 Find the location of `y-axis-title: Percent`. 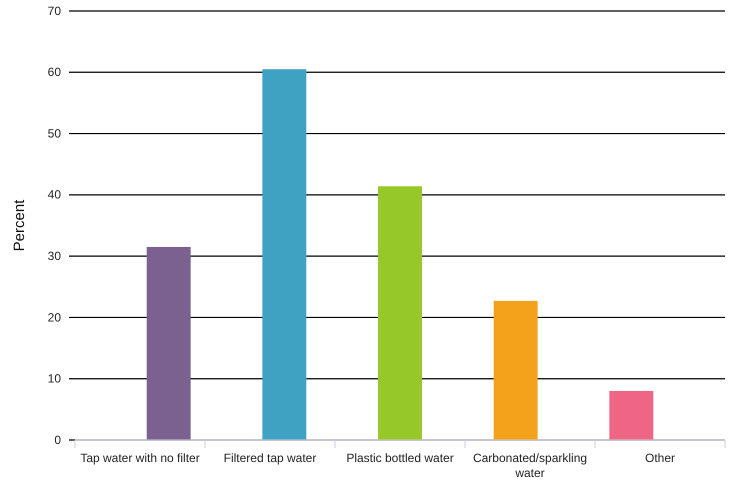

y-axis-title: Percent is located at coordinates (19, 225).